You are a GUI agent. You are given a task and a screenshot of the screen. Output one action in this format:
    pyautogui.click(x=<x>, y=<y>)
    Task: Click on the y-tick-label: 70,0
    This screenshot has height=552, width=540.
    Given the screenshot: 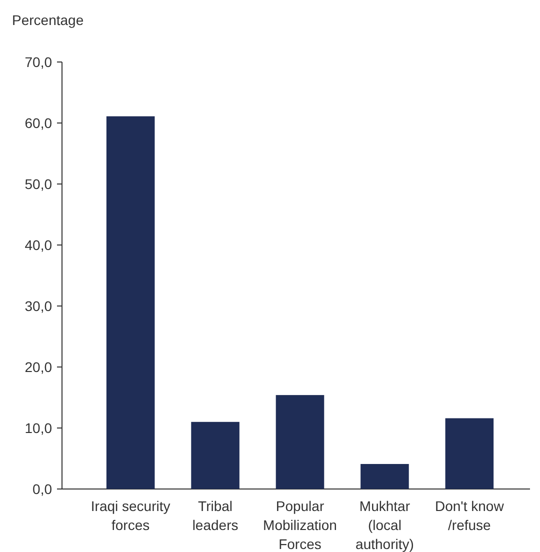 What is the action you would take?
    pyautogui.click(x=38, y=62)
    